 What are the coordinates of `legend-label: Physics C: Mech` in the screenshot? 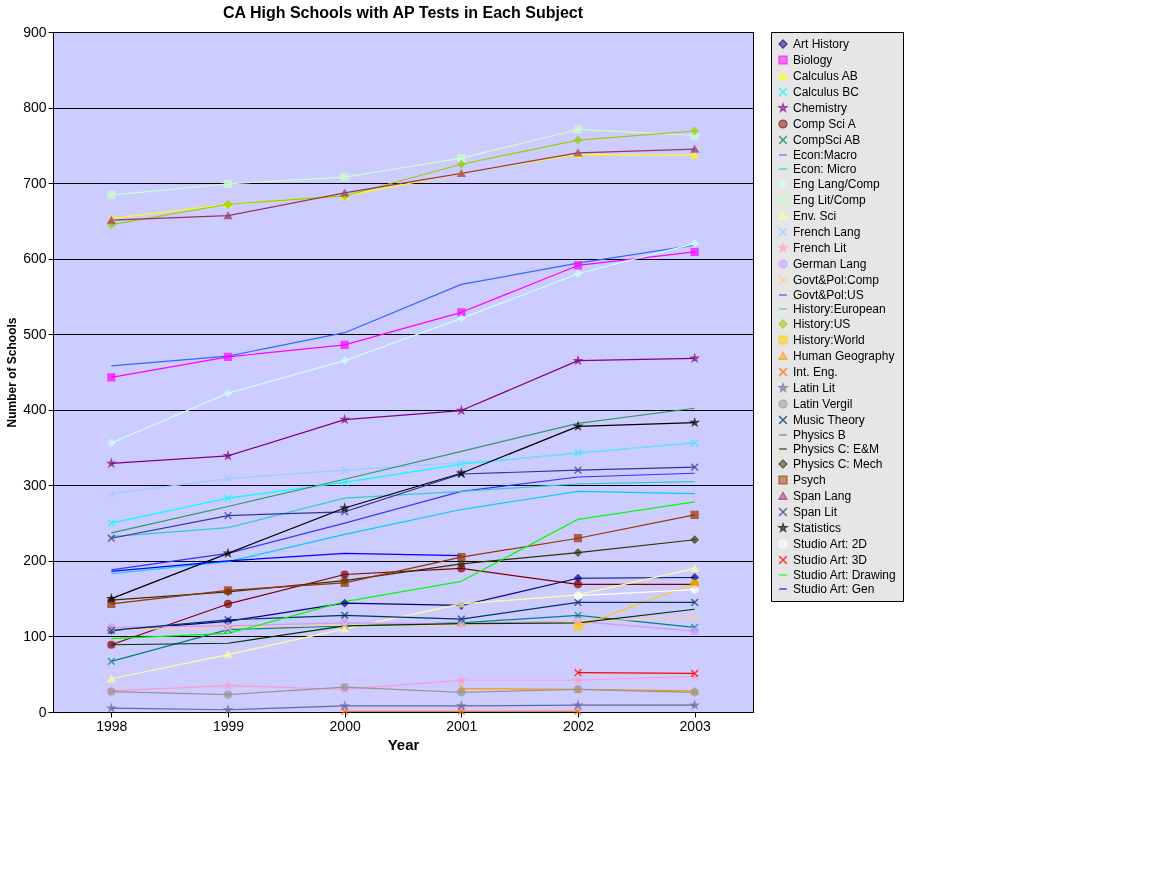 It's located at (838, 464).